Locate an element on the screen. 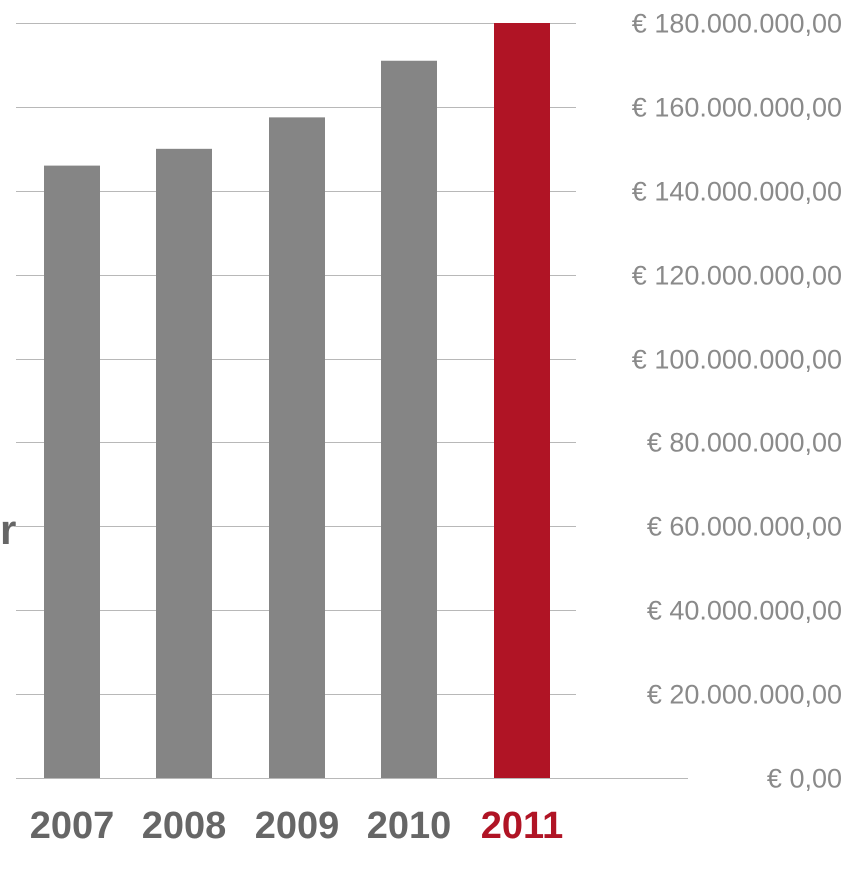  x-category-label: 2009 is located at coordinates (297, 826).